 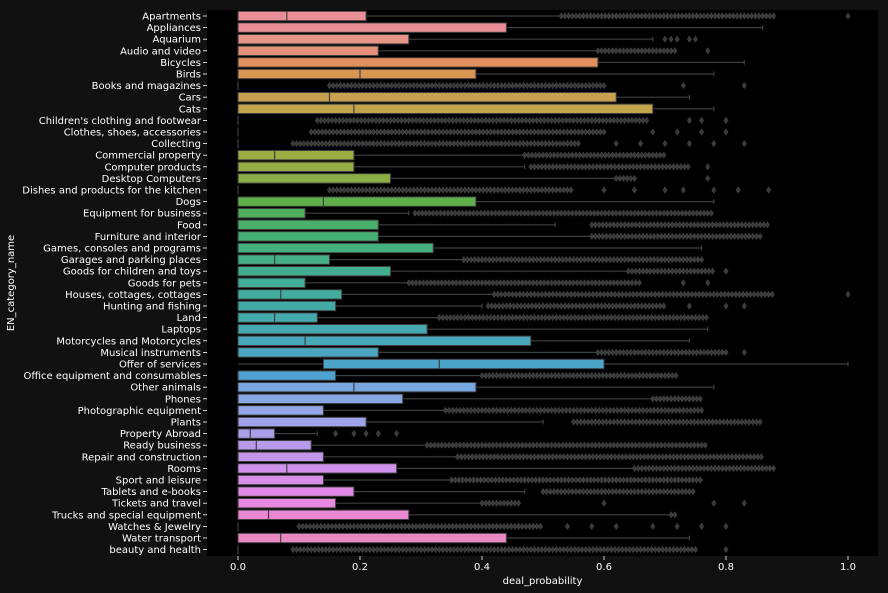 I want to click on iqr-box, so click(x=357, y=74).